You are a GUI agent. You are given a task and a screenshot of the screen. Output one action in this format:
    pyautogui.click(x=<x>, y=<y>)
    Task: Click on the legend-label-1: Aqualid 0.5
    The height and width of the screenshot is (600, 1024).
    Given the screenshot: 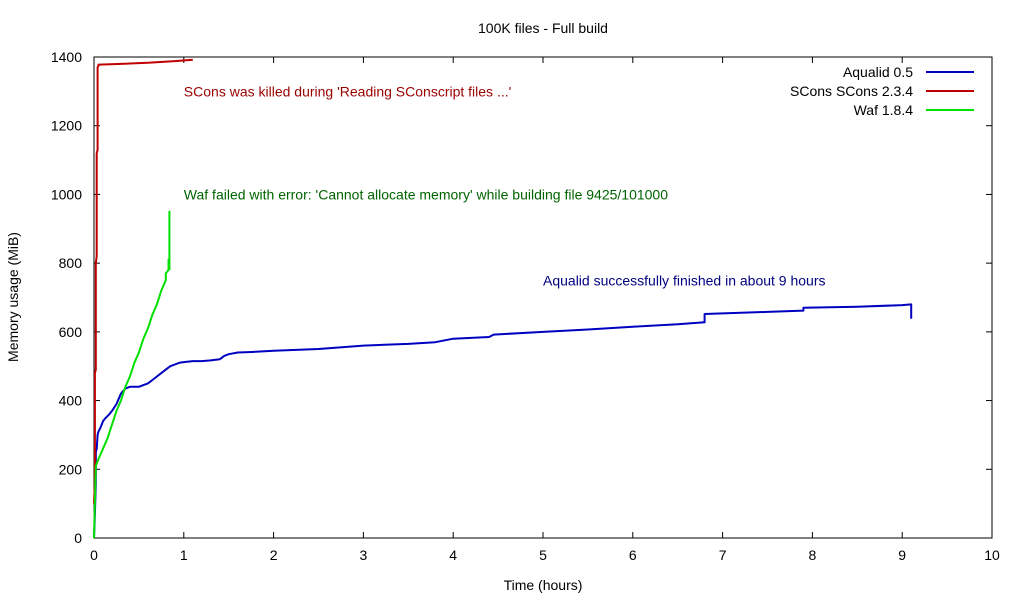 What is the action you would take?
    pyautogui.click(x=878, y=72)
    